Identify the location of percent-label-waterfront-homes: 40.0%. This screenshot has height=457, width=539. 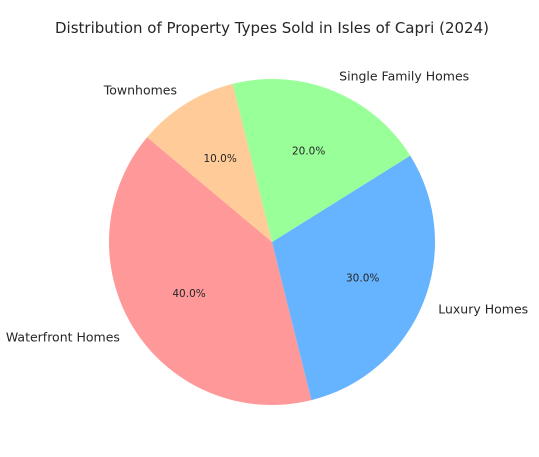
(188, 294).